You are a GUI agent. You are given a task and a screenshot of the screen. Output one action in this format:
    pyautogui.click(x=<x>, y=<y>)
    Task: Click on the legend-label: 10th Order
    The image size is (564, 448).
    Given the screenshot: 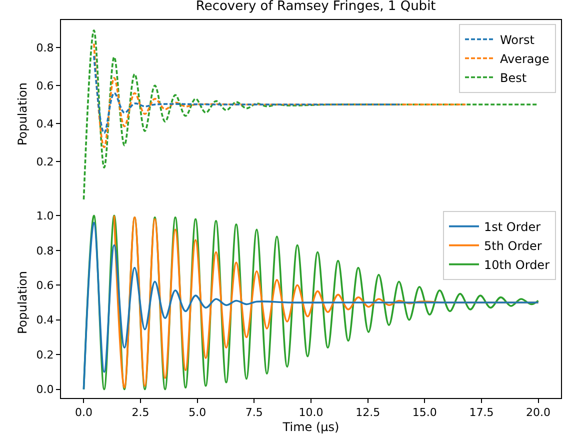 What is the action you would take?
    pyautogui.click(x=517, y=265)
    